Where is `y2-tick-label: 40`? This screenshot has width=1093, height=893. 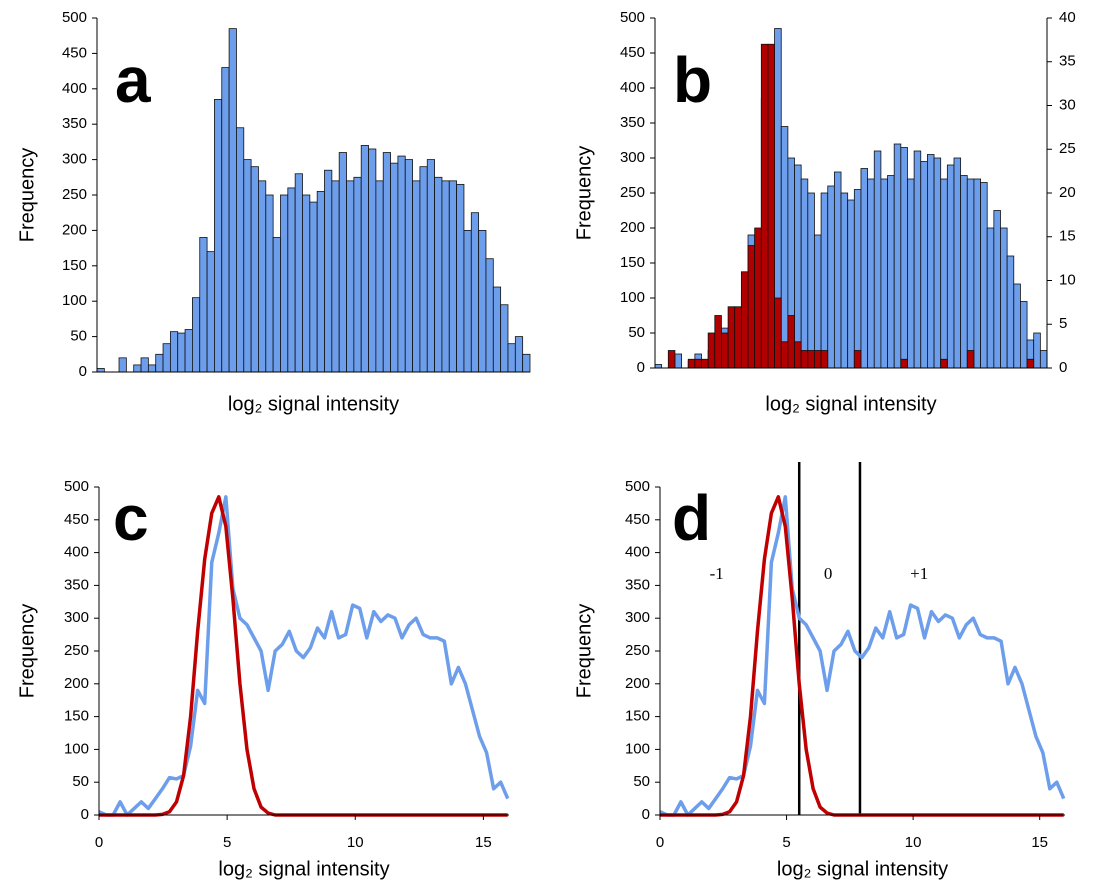
y2-tick-label: 40 is located at coordinates (1067, 17).